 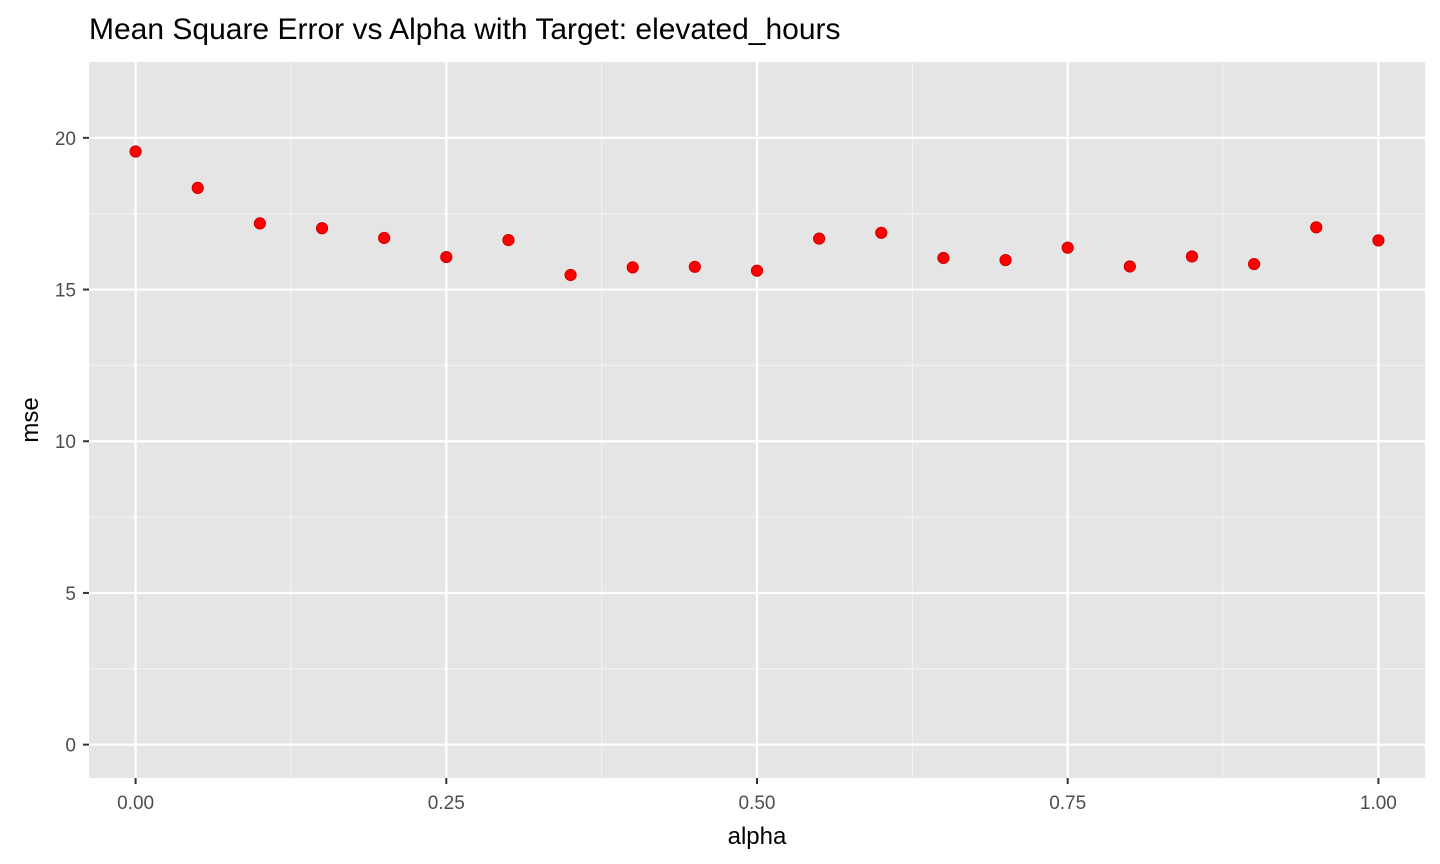 What do you see at coordinates (30, 419) in the screenshot?
I see `y-axis-title: mse` at bounding box center [30, 419].